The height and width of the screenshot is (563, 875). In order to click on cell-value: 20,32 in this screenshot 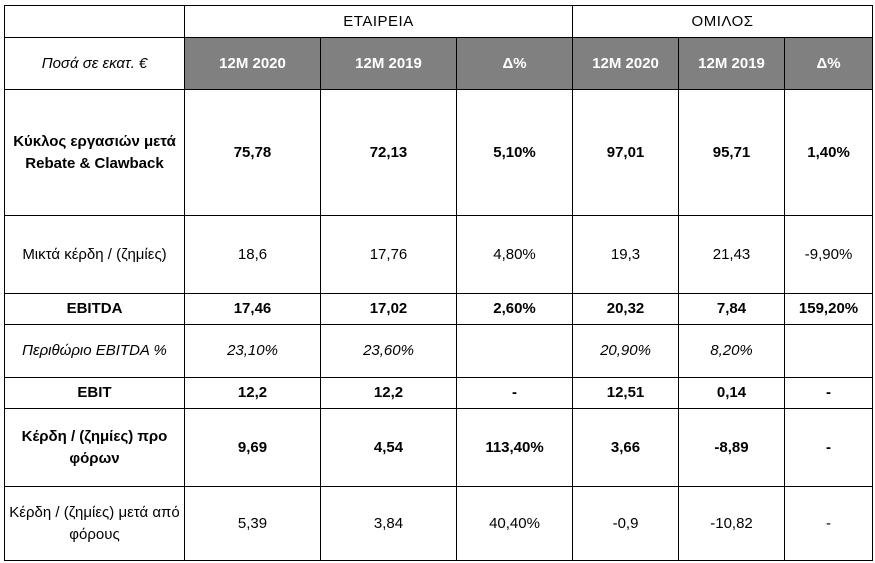, I will do `click(626, 309)`.